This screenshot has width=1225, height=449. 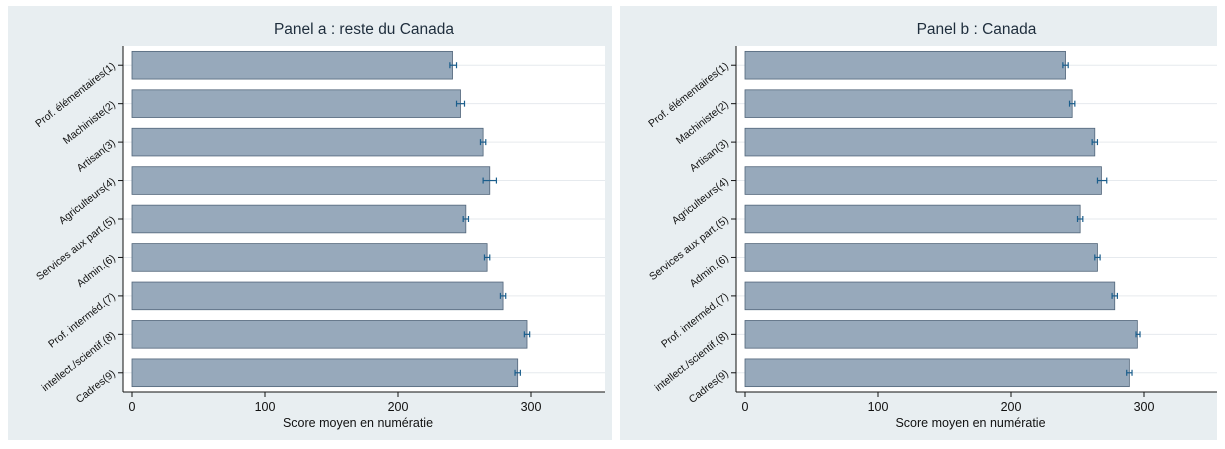 What do you see at coordinates (364, 29) in the screenshot?
I see `chart-title: Panel a : reste du Canada` at bounding box center [364, 29].